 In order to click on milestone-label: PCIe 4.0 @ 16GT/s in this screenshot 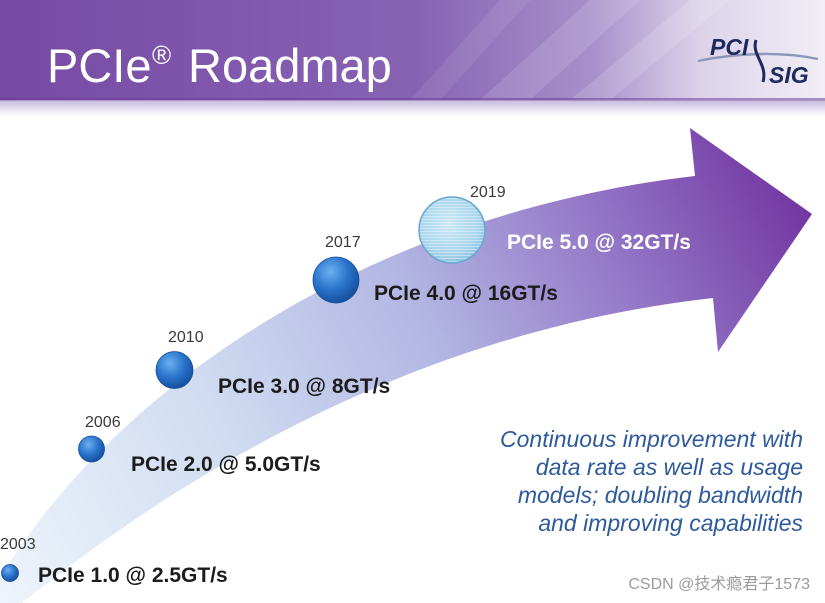, I will do `click(466, 293)`.